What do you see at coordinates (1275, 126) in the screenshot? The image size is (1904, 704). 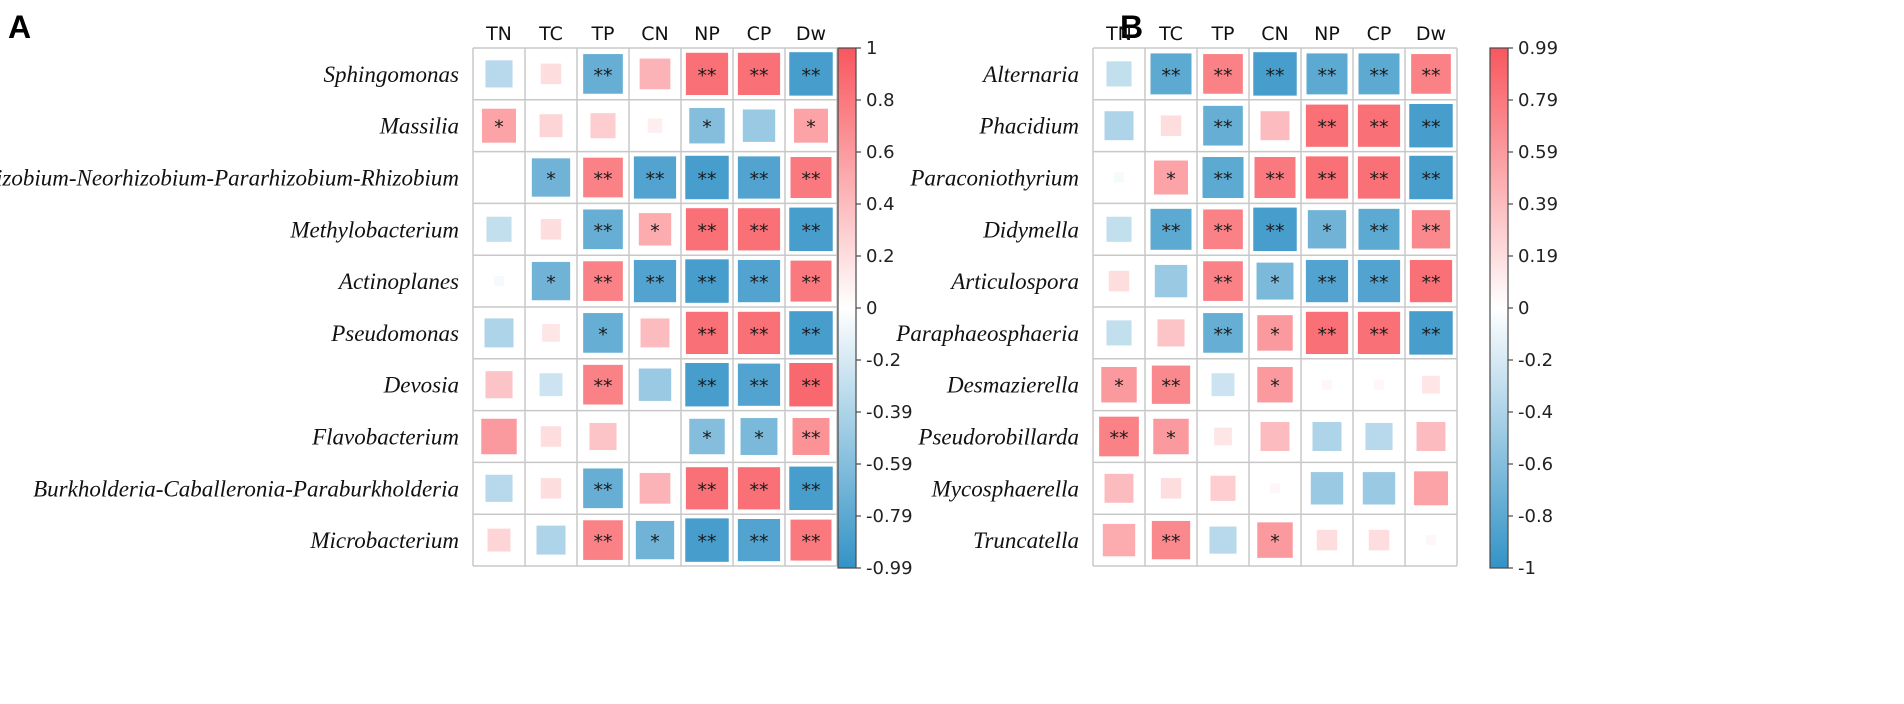 I see `panel-b-cell-phacidium-cn` at bounding box center [1275, 126].